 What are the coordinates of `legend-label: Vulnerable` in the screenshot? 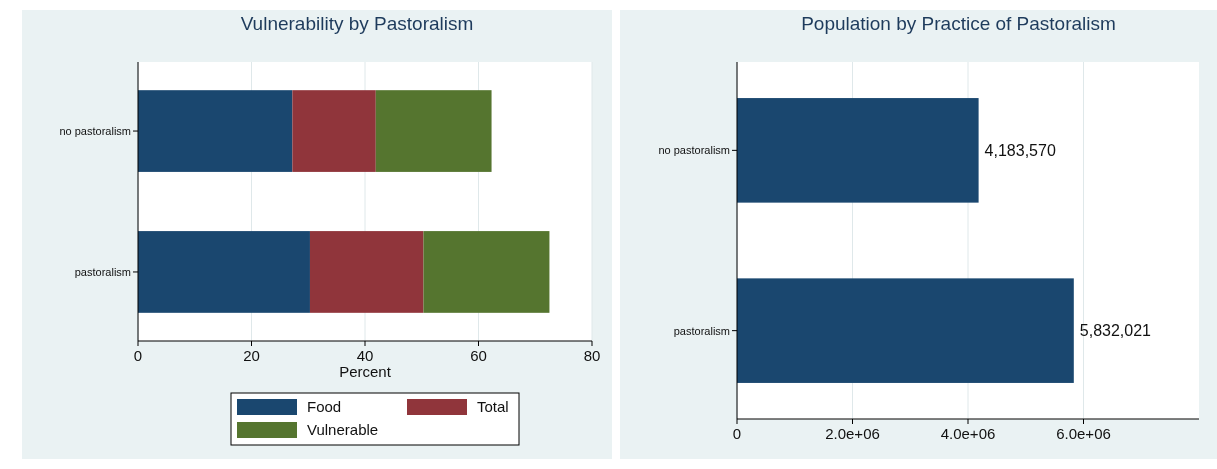 It's located at (343, 430).